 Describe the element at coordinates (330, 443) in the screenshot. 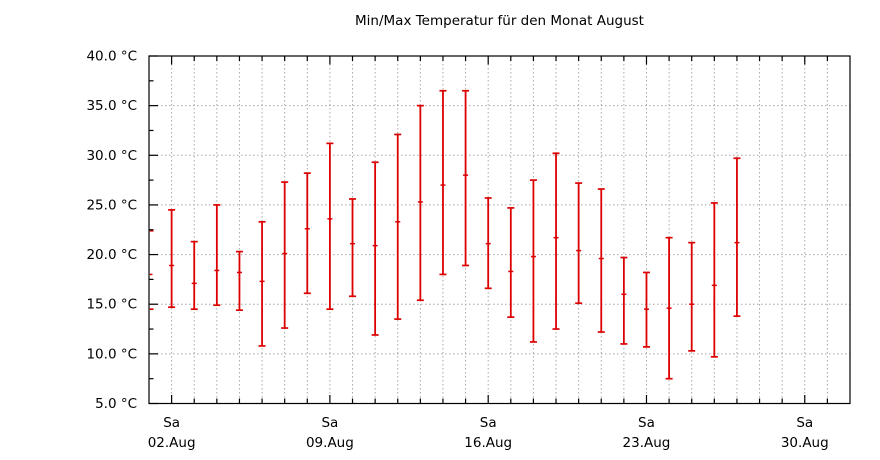

I see `x-date-label: 09.Aug` at that location.